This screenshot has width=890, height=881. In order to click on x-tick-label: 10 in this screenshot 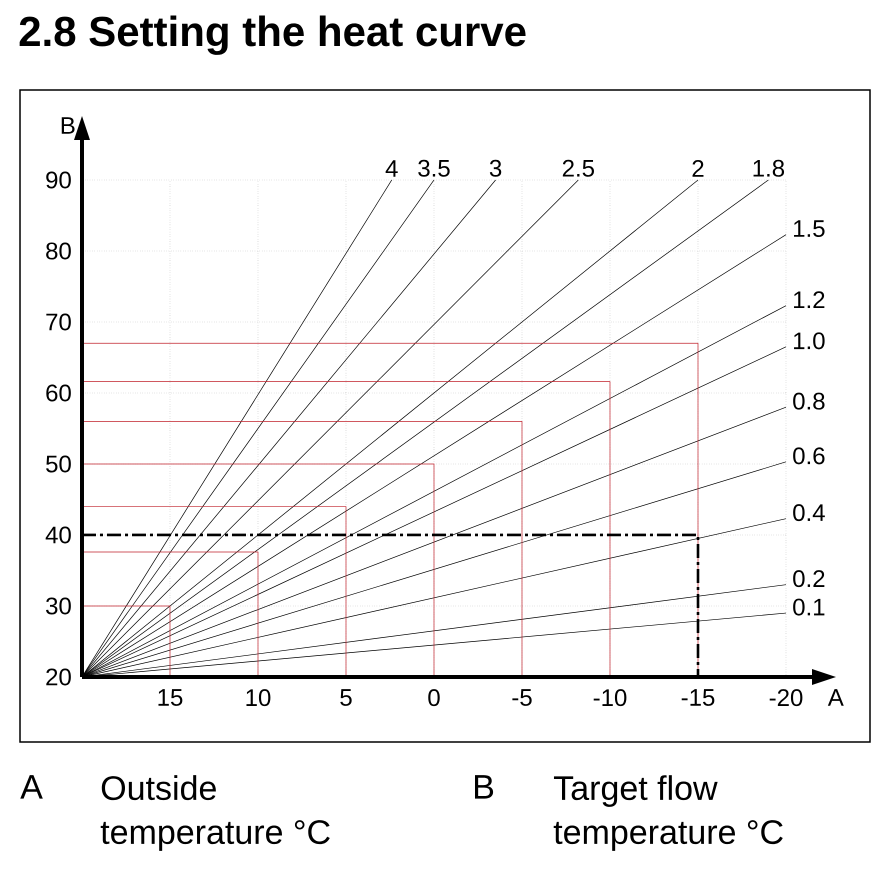, I will do `click(258, 697)`.